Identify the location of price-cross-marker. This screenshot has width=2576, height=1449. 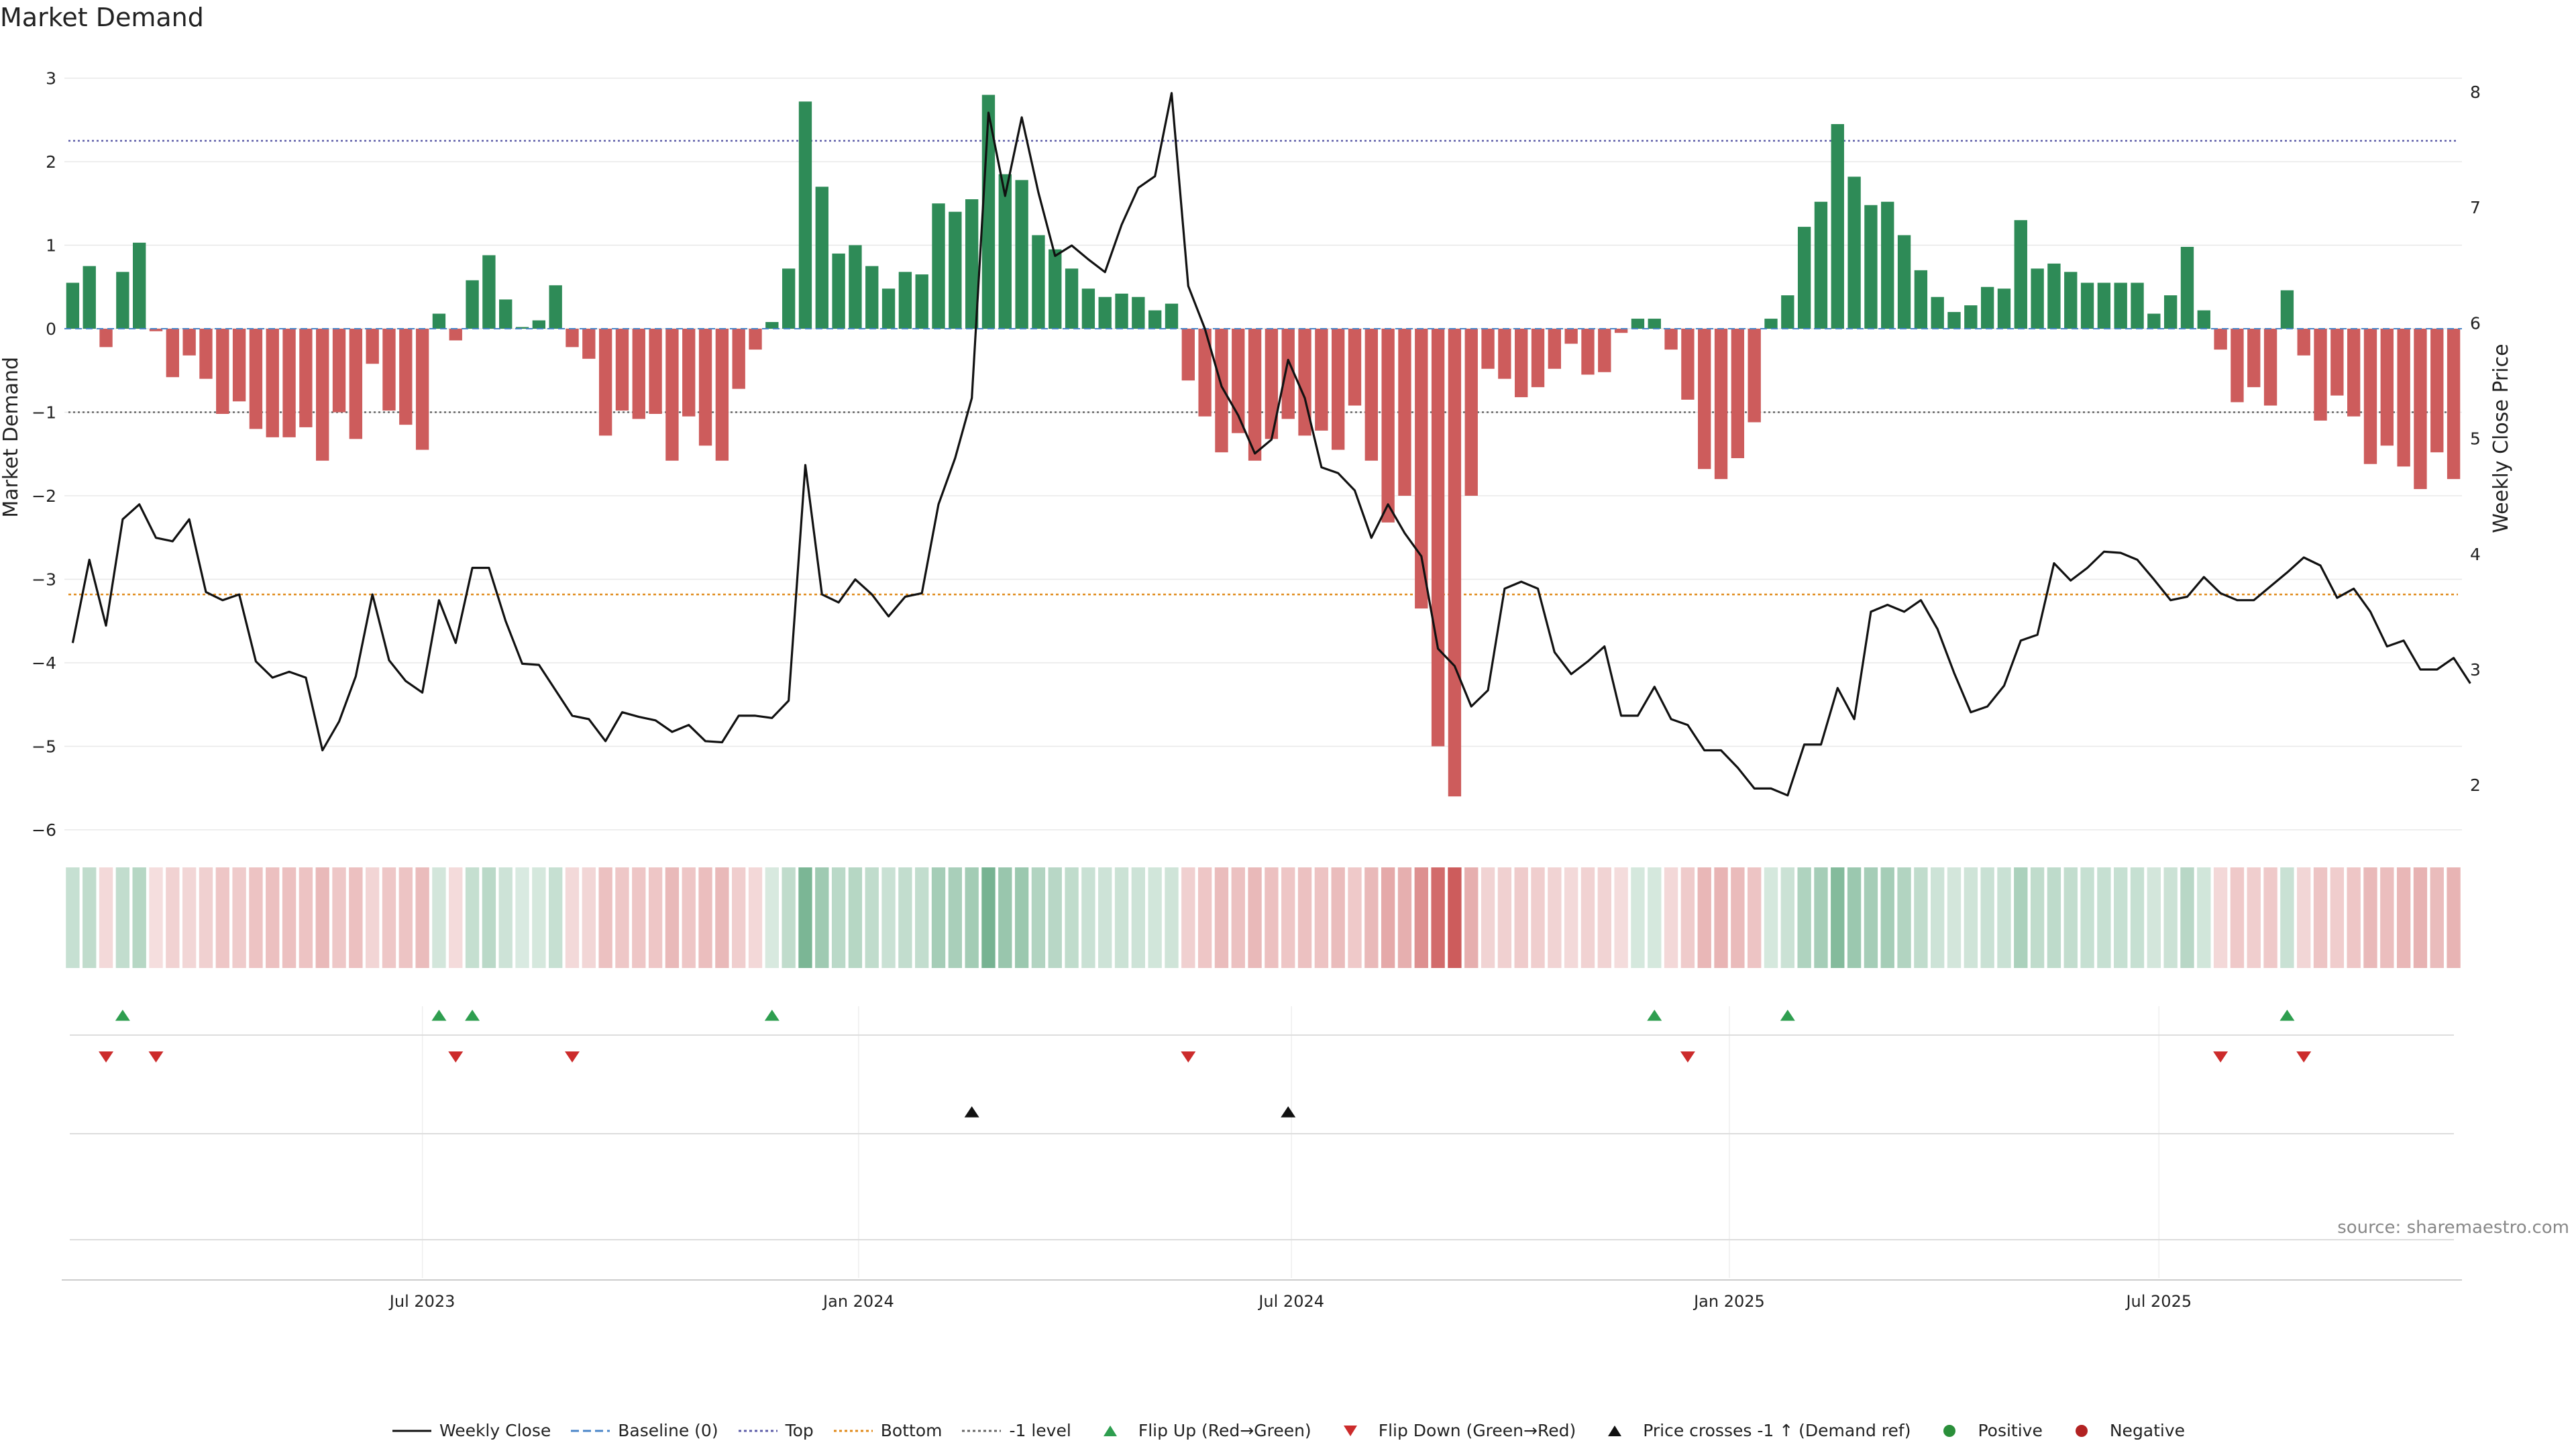
(1288, 1112).